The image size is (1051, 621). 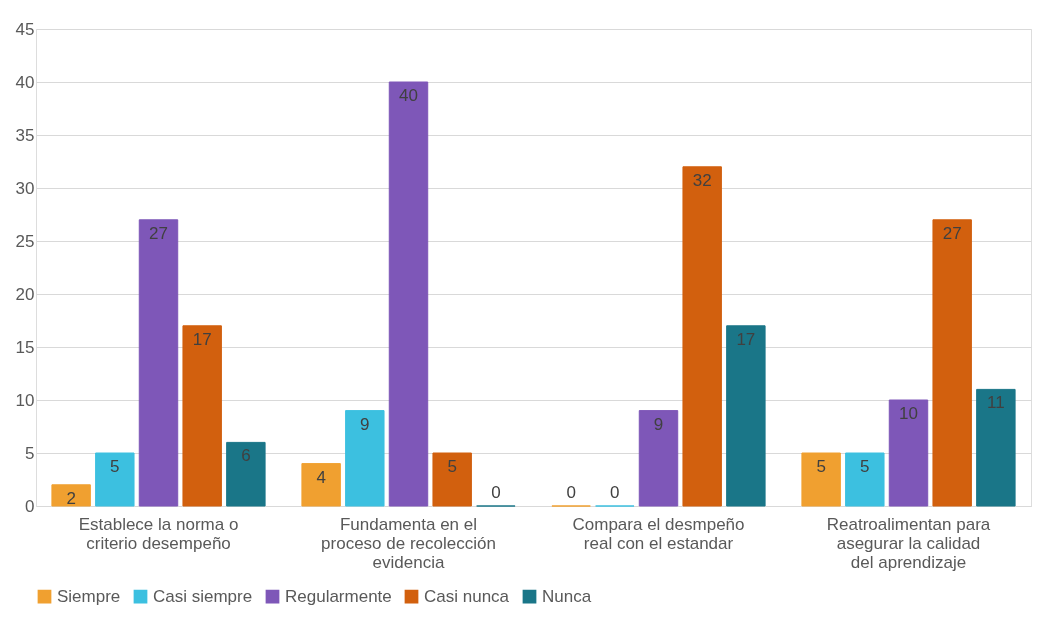 I want to click on legend-label: Casi nunca, so click(x=467, y=596).